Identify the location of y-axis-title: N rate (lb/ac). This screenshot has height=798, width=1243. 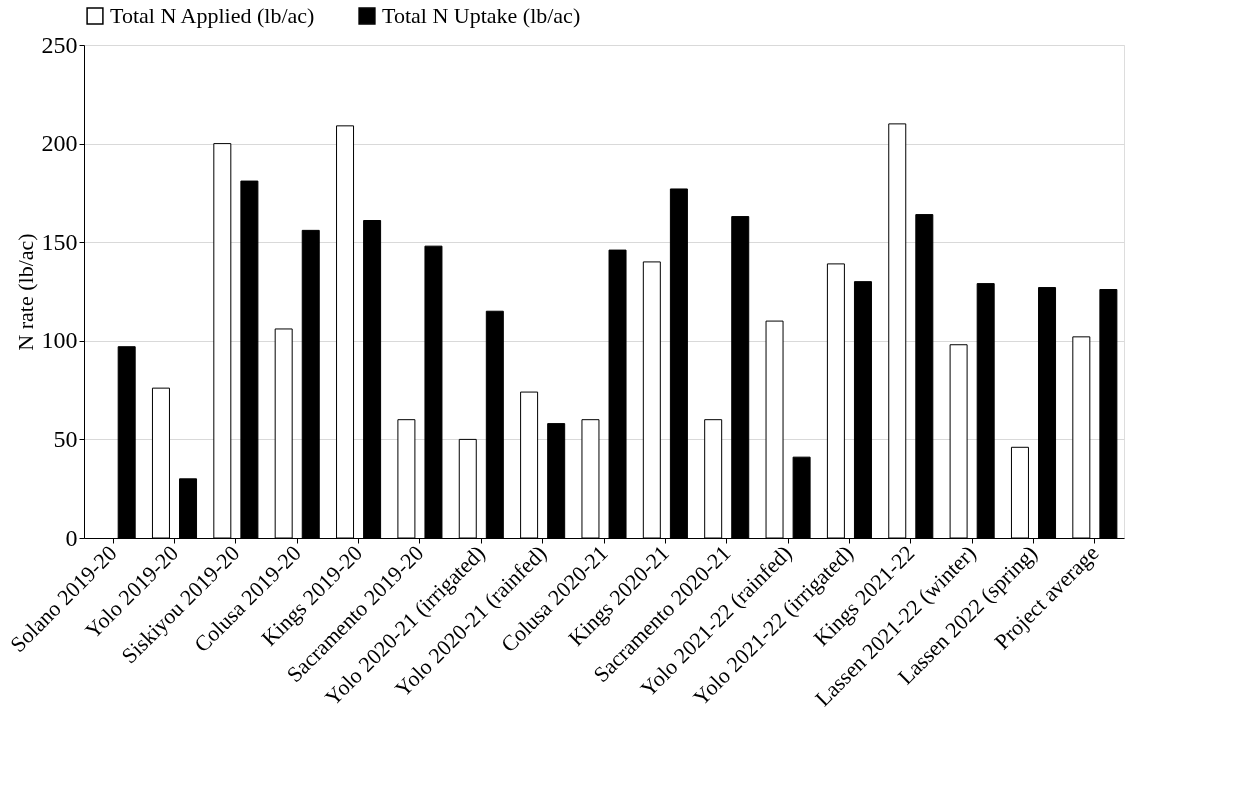
(25, 292).